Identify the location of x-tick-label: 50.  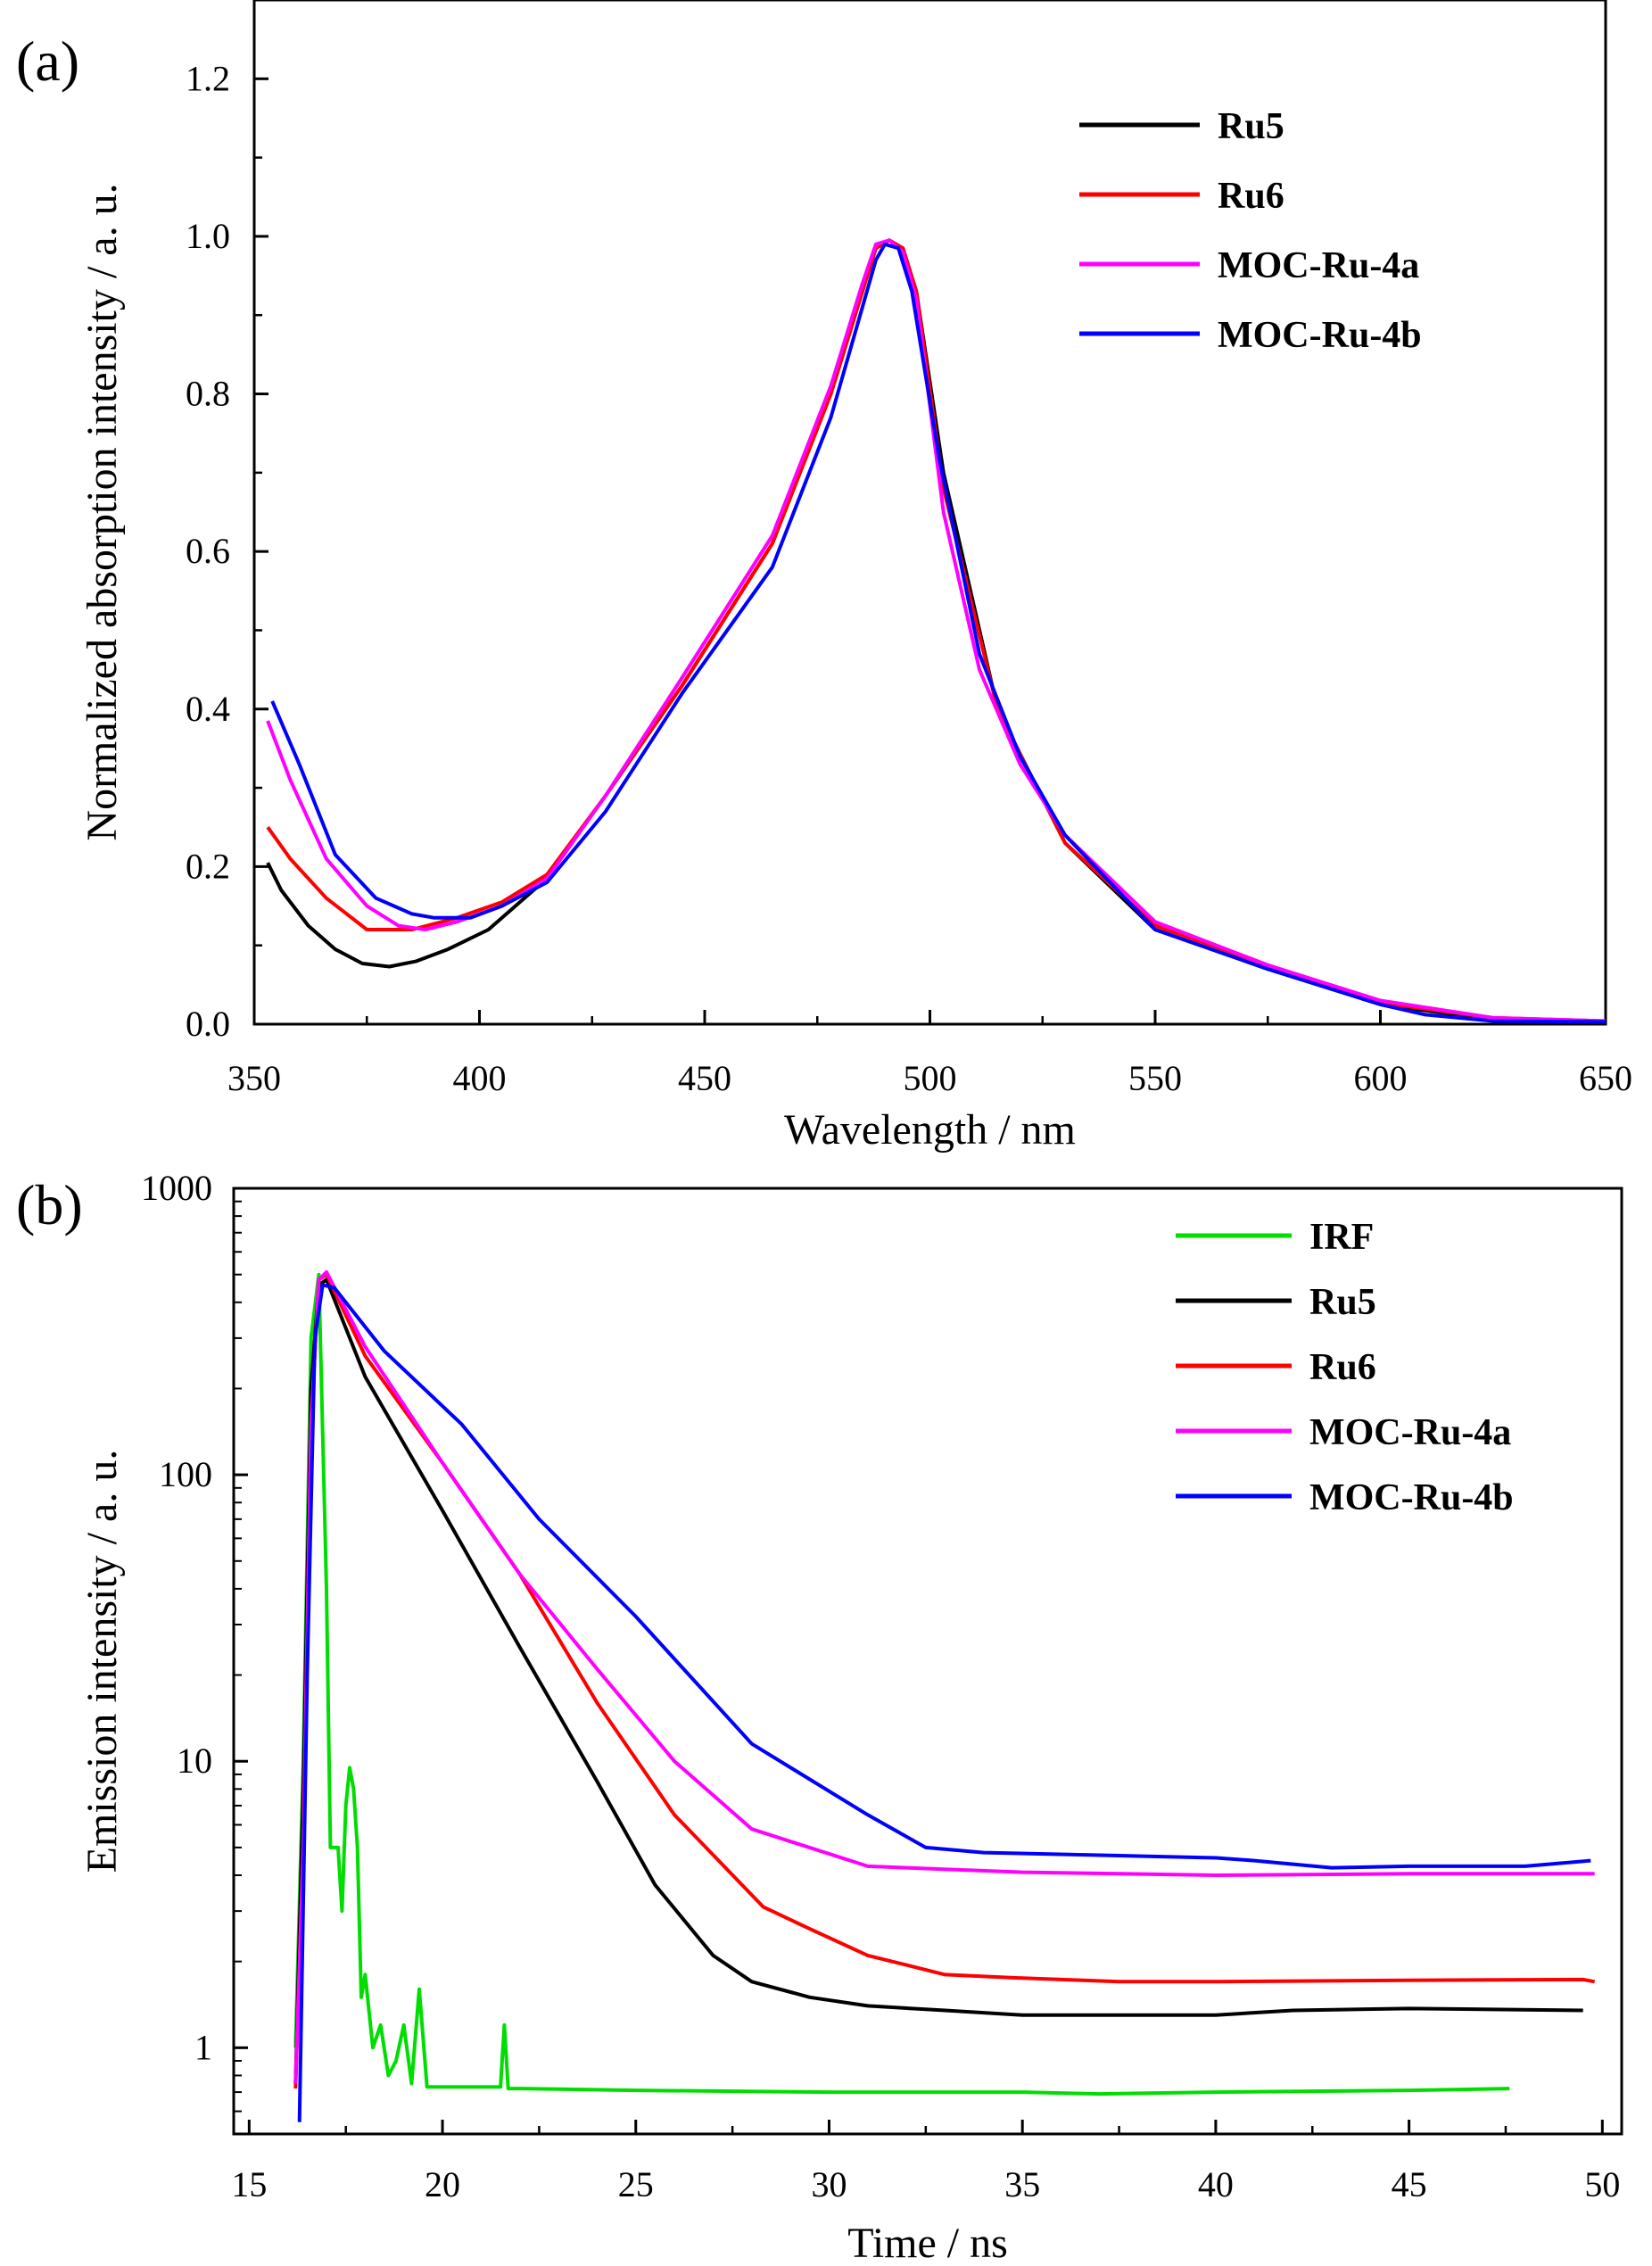
(1602, 2184).